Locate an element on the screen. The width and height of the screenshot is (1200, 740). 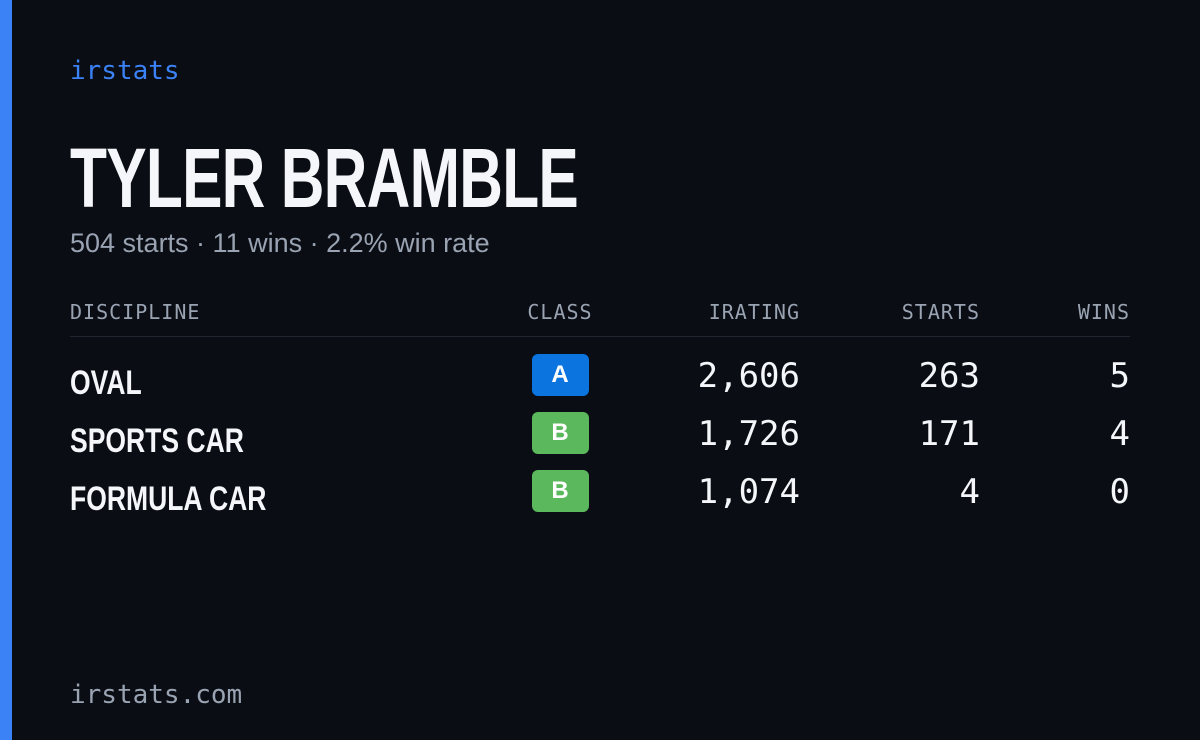
wins: 0 is located at coordinates (1119, 492).